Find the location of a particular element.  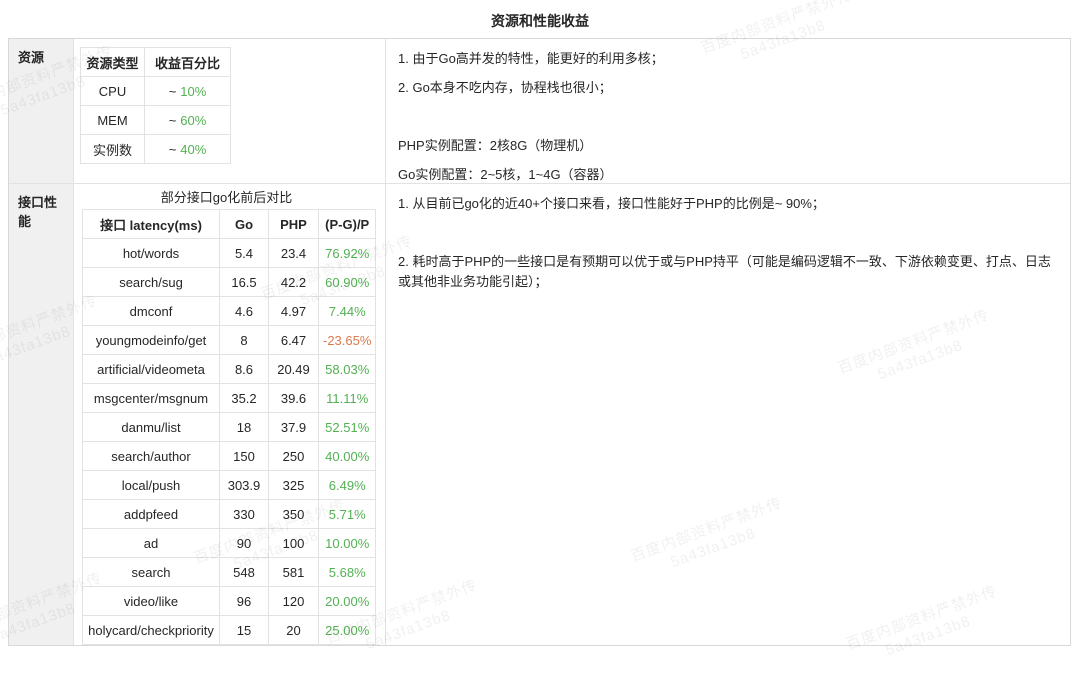

benefit-percent-header: 收益百分比 is located at coordinates (187, 62).